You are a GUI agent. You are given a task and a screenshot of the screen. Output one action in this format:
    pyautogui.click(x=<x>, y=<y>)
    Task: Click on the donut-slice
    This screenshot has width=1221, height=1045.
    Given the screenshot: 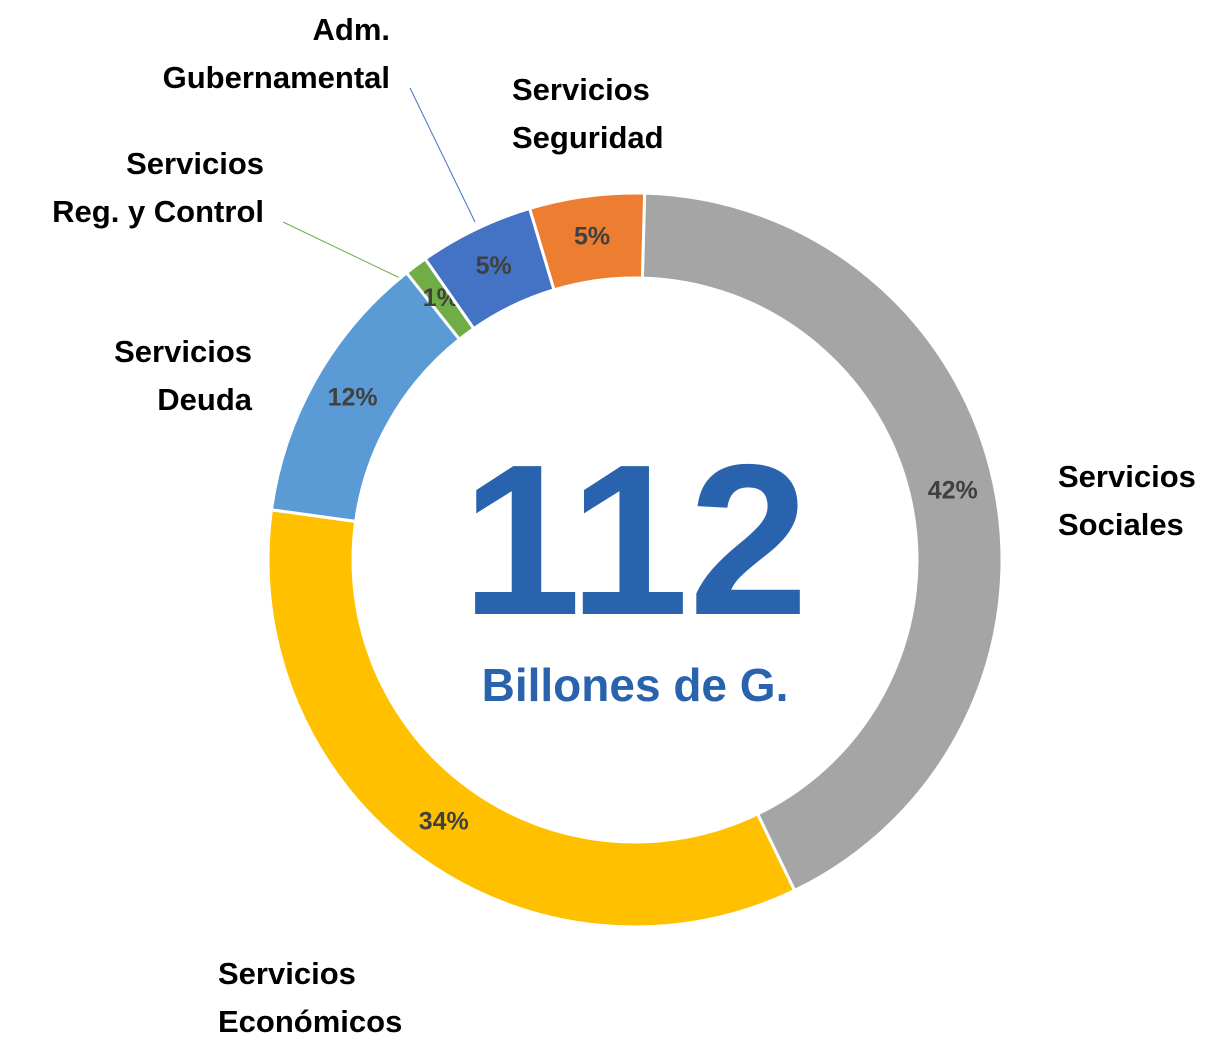 What is the action you would take?
    pyautogui.click(x=587, y=241)
    